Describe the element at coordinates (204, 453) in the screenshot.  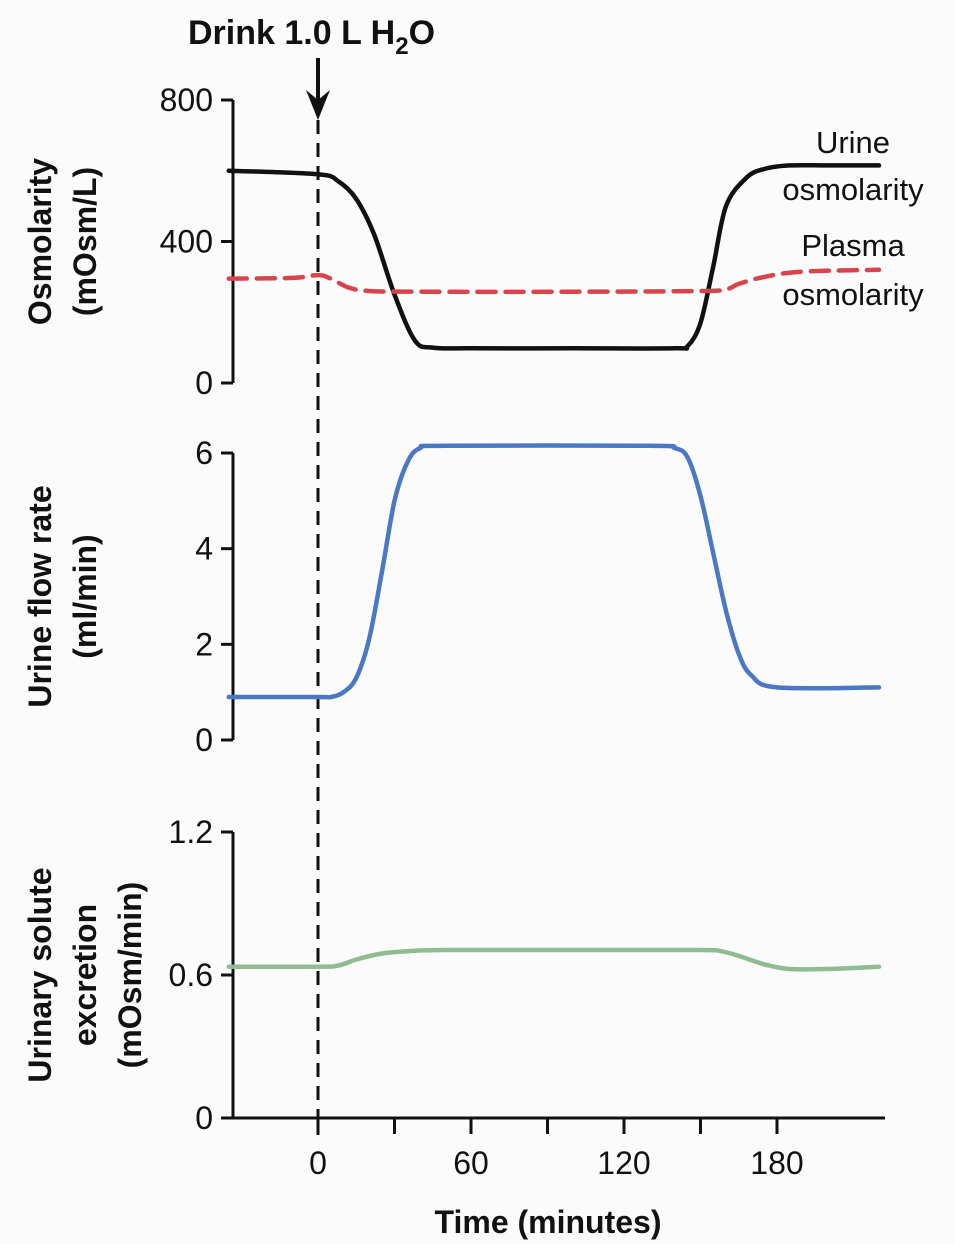
I see `y-tick-label: 6` at that location.